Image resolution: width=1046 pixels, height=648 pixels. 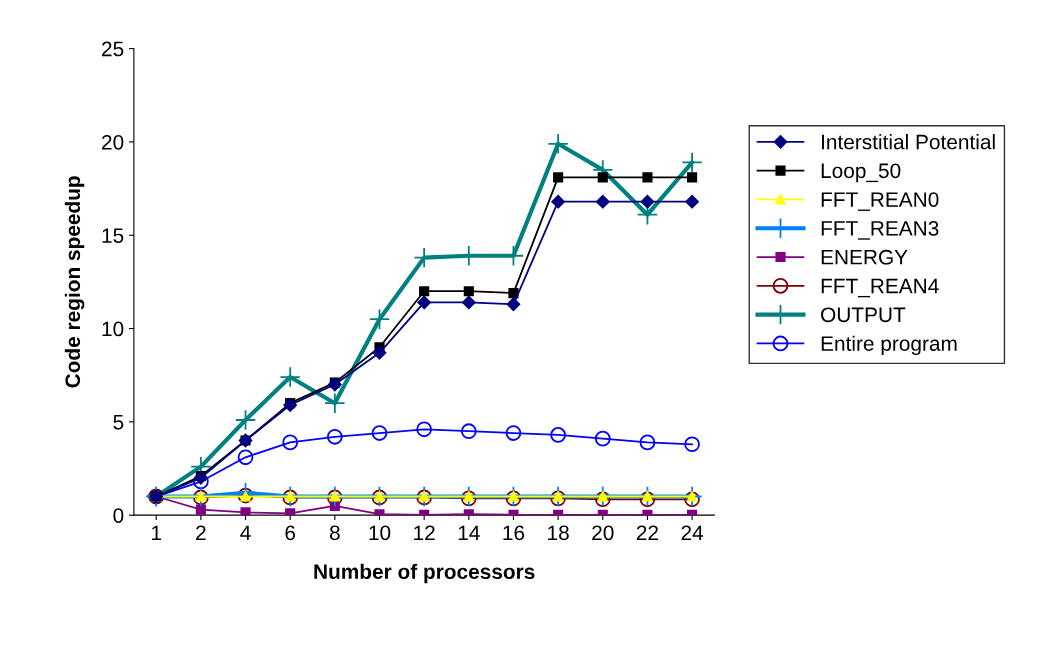 What do you see at coordinates (113, 329) in the screenshot?
I see `y-tick-label: 10` at bounding box center [113, 329].